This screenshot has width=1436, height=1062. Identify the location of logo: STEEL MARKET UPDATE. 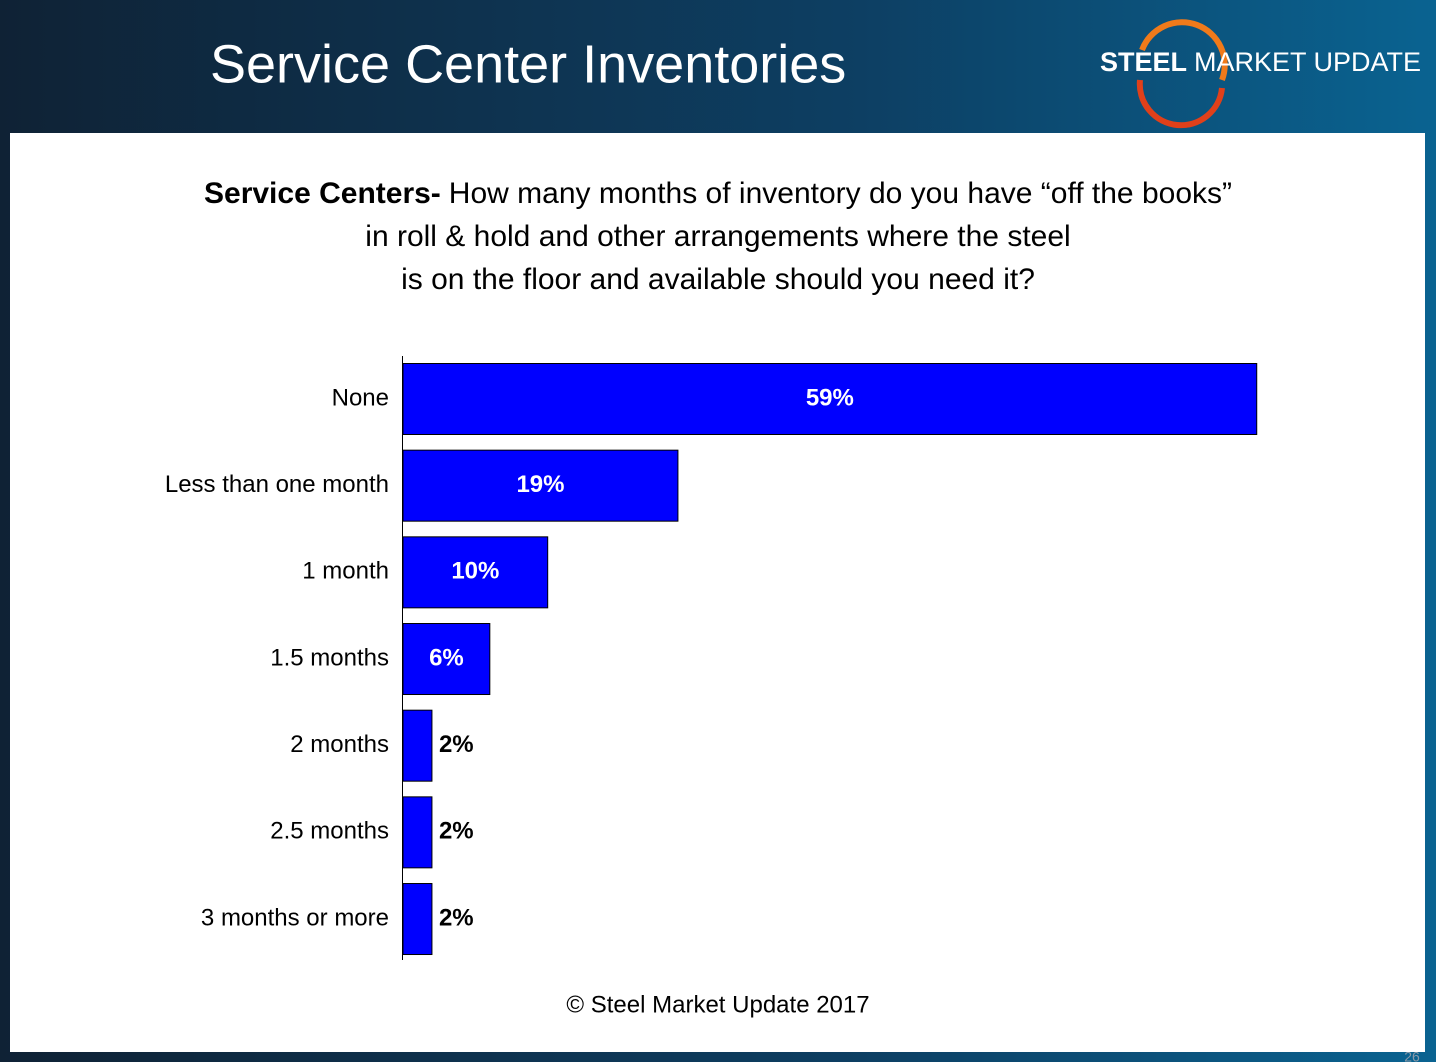
(1260, 62).